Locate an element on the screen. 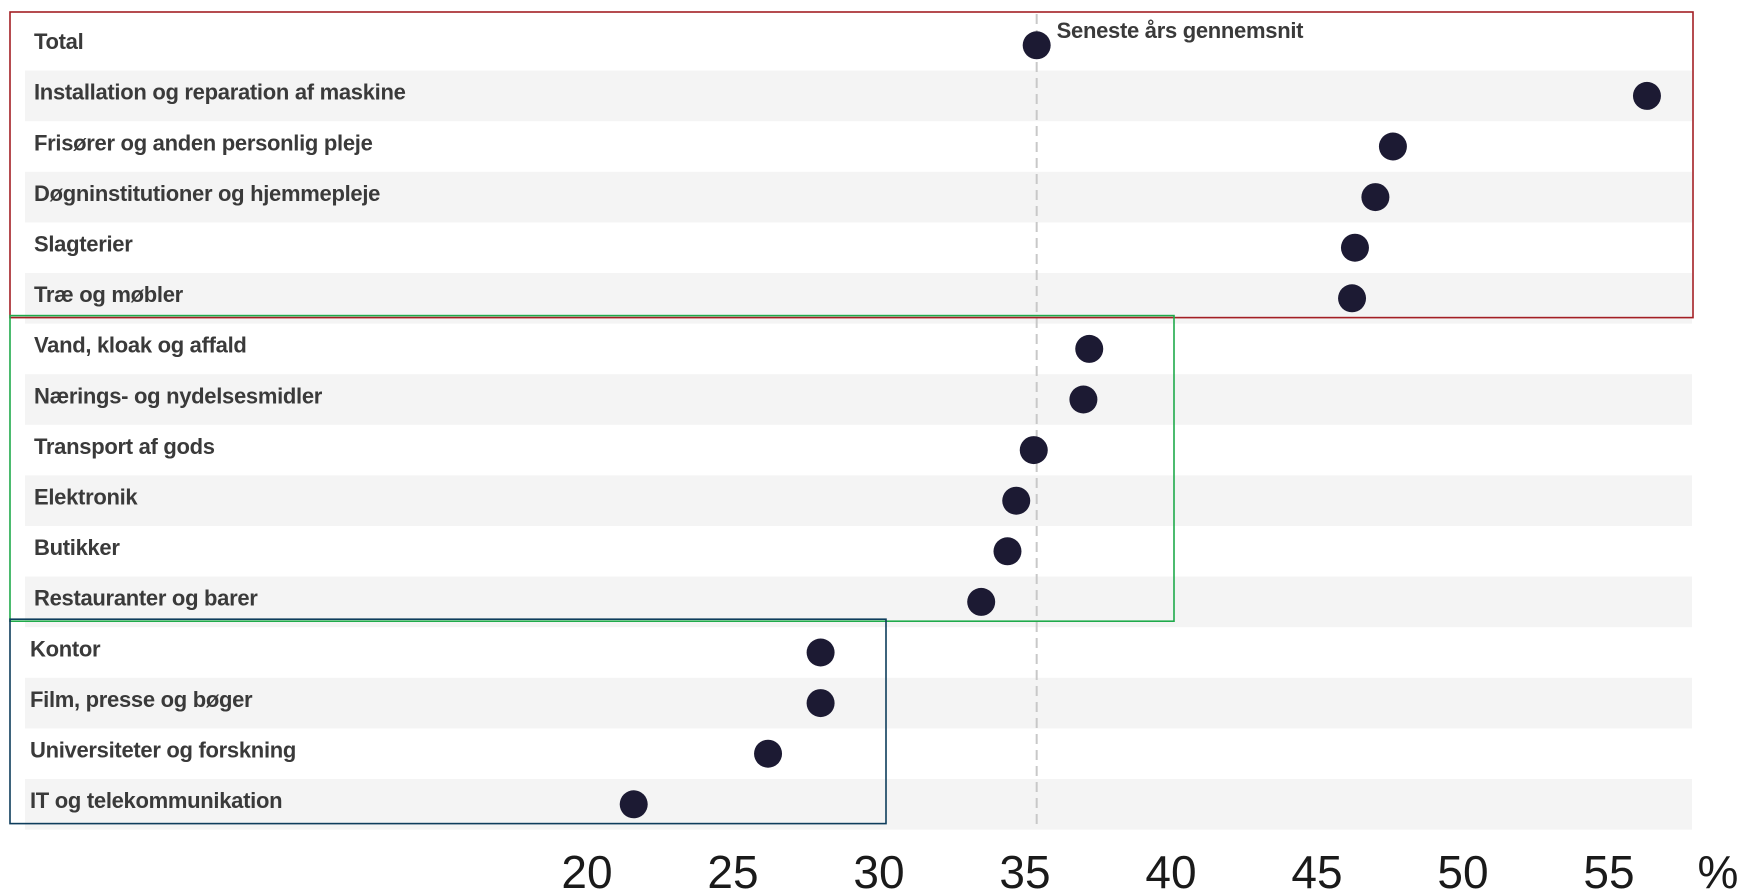  category-label: Restauranter og barer is located at coordinates (146, 598).